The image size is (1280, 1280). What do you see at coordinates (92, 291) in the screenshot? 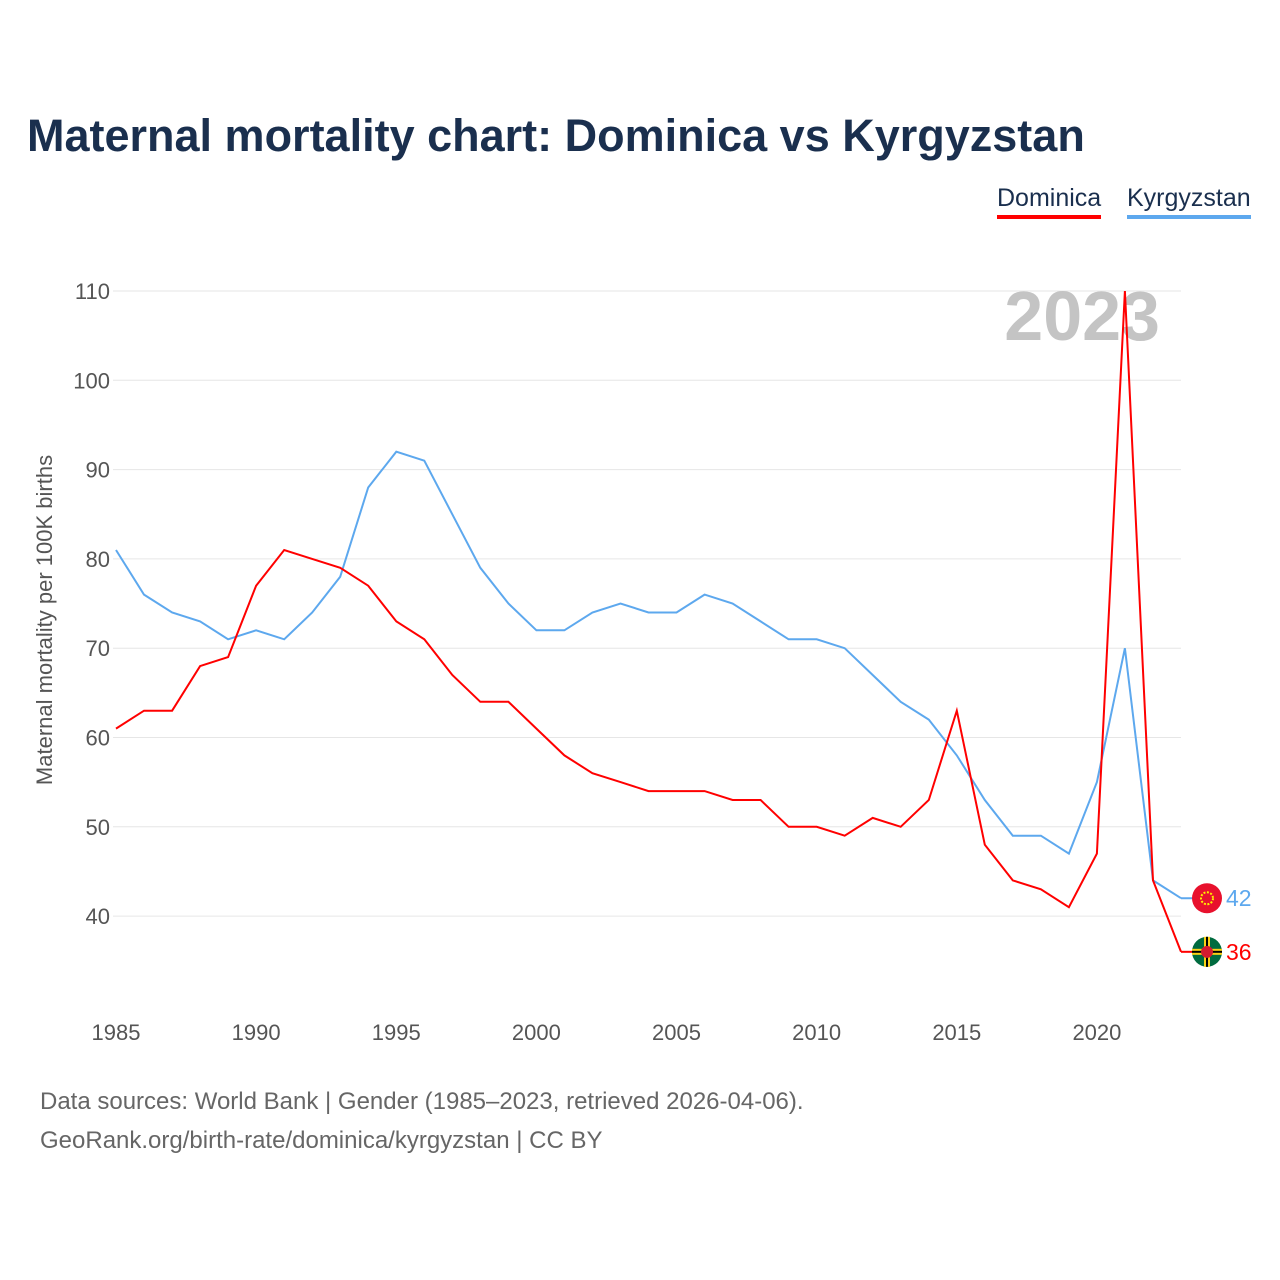
I see `y-tick-label: 110` at bounding box center [92, 291].